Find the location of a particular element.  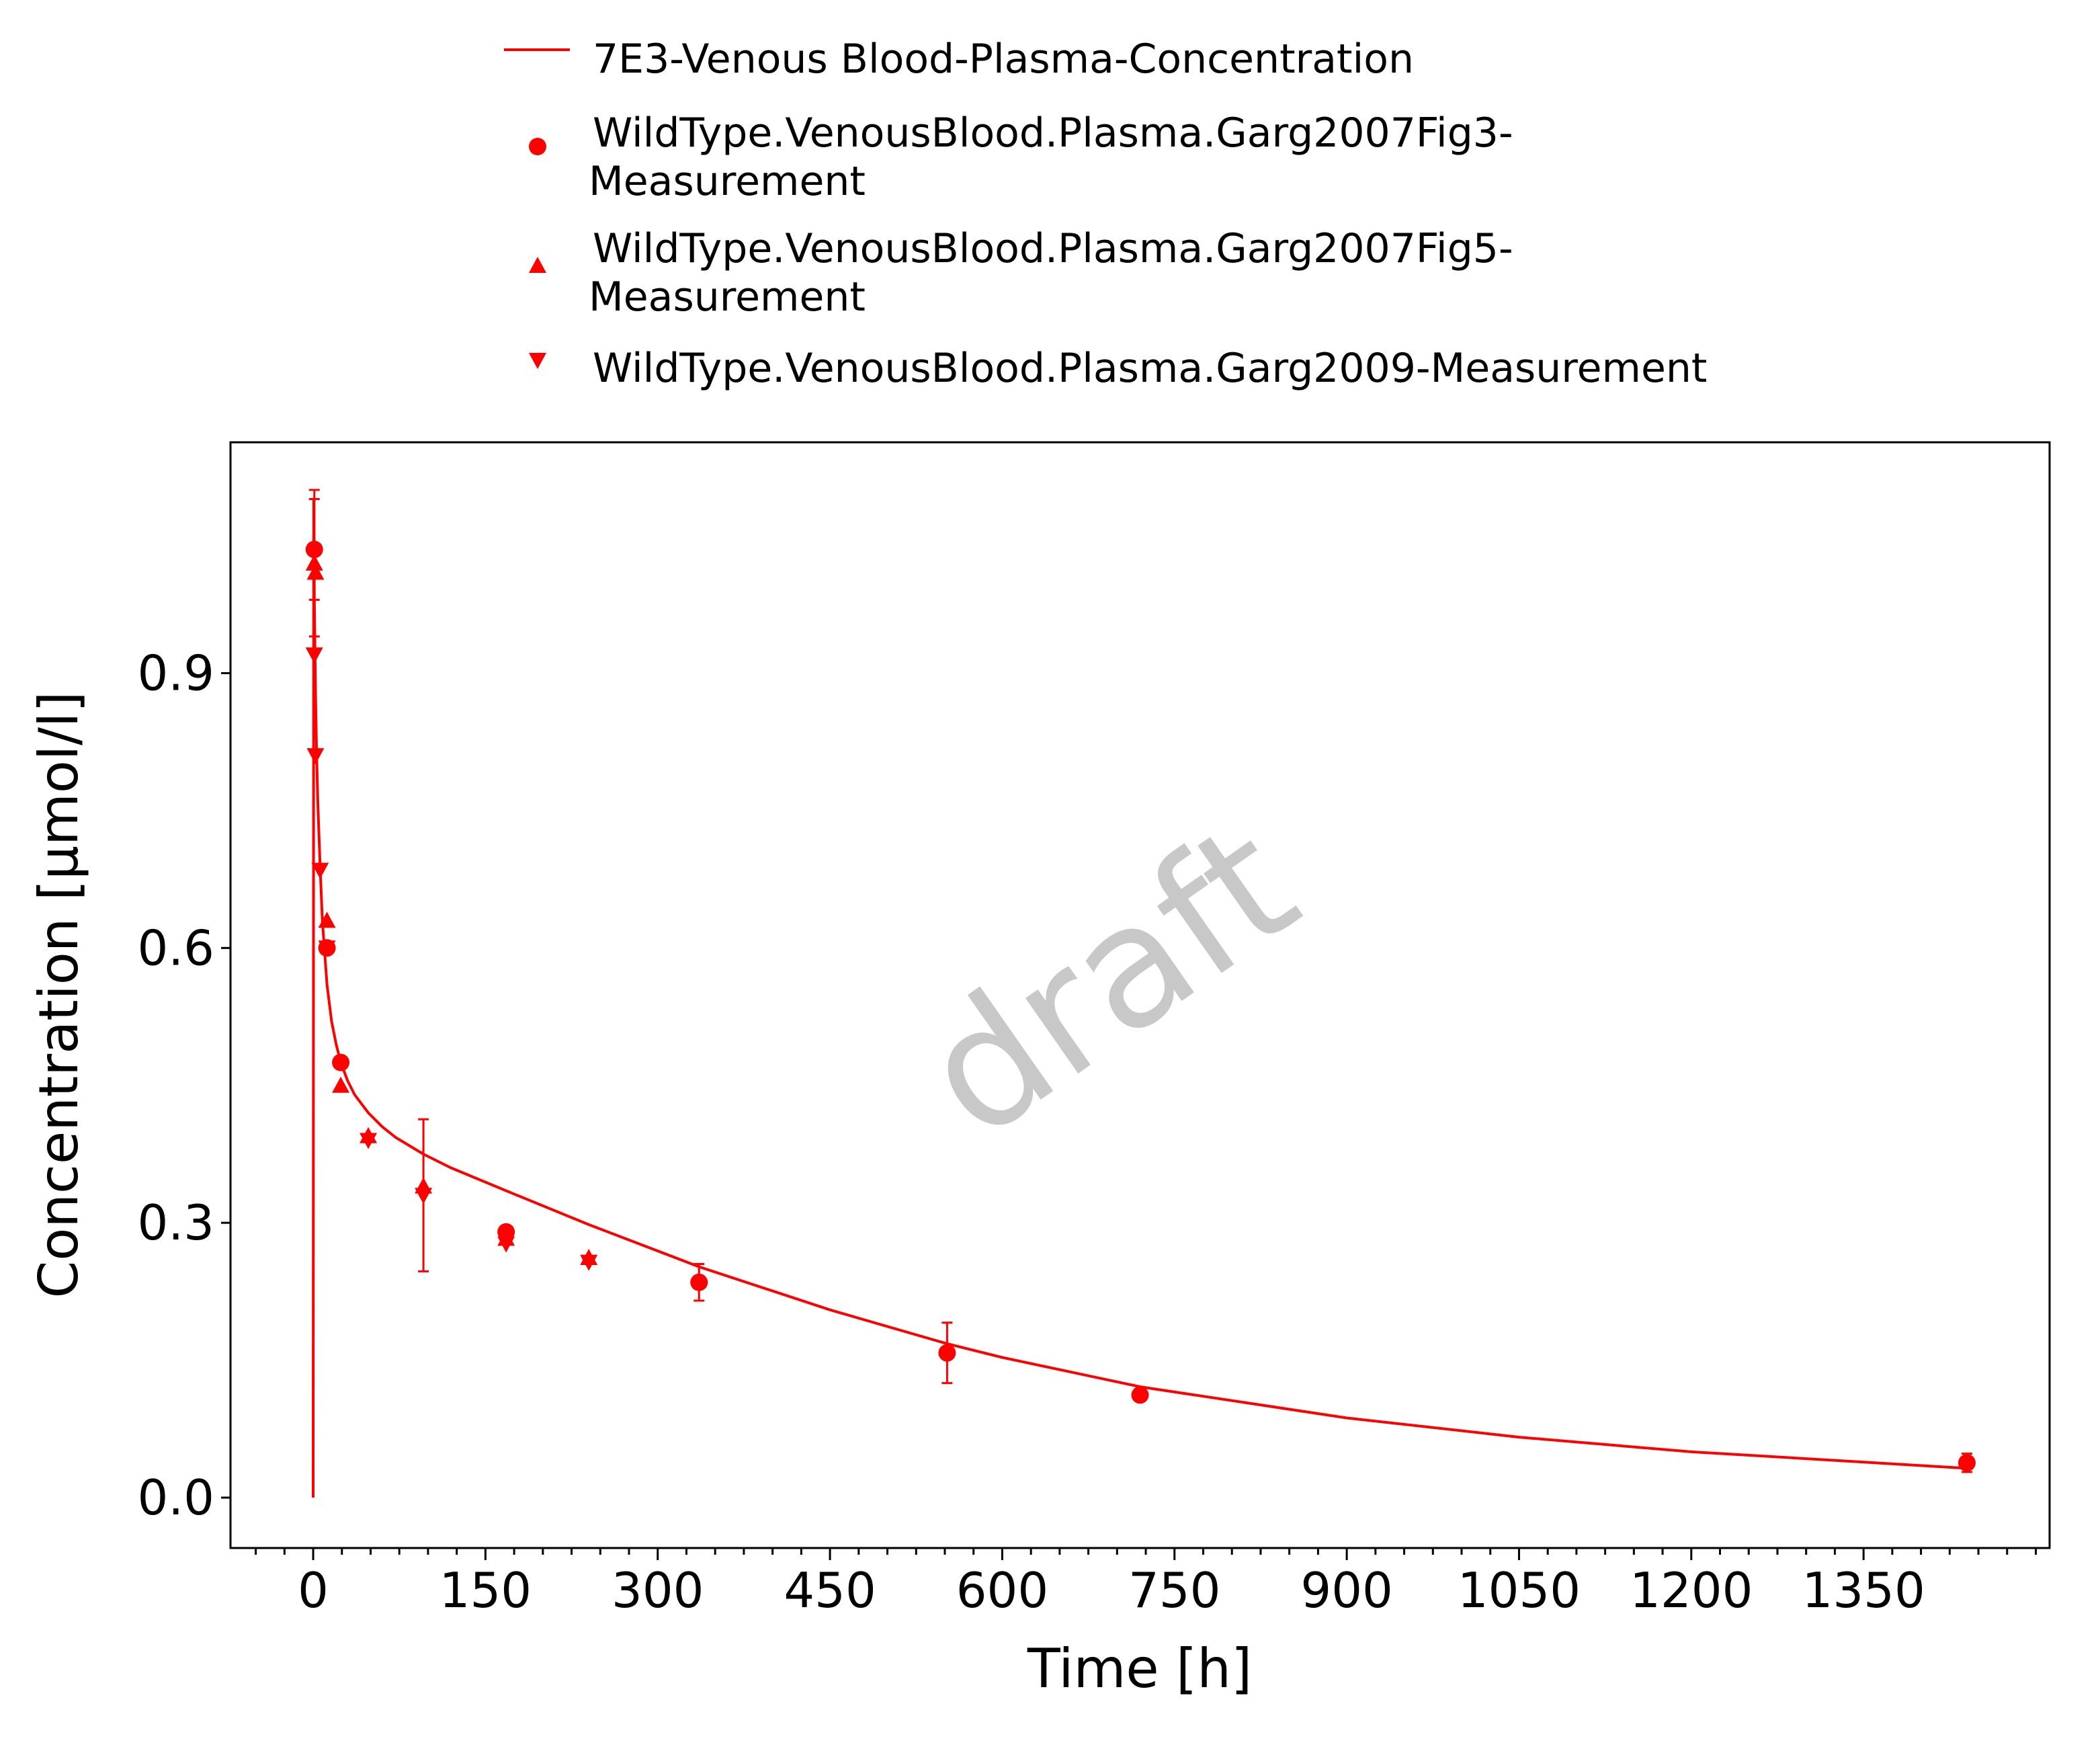

y-axis: 0.0 0.3 0.6 0.9 is located at coordinates (185, 995).